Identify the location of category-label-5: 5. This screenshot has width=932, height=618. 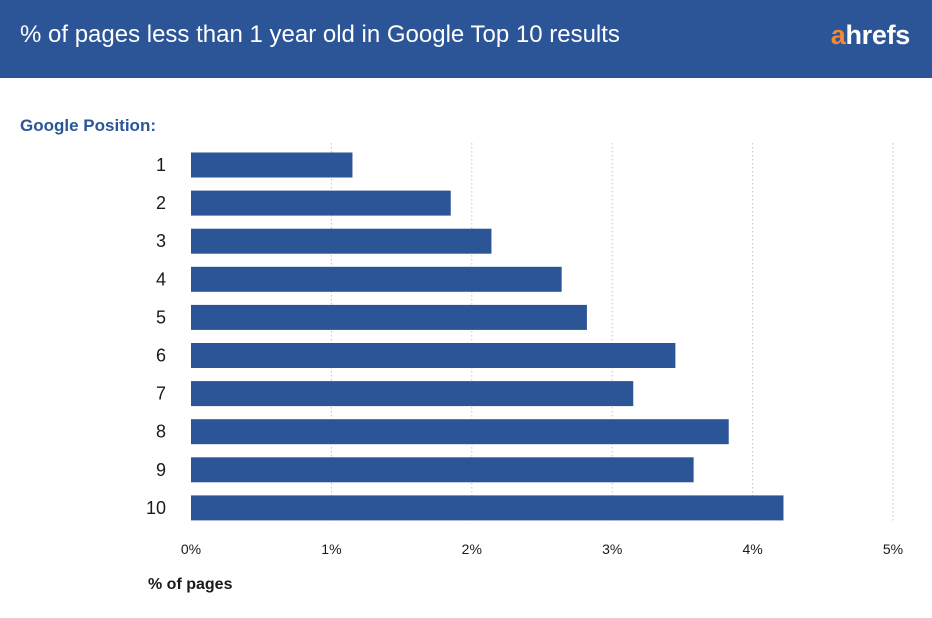
(161, 317).